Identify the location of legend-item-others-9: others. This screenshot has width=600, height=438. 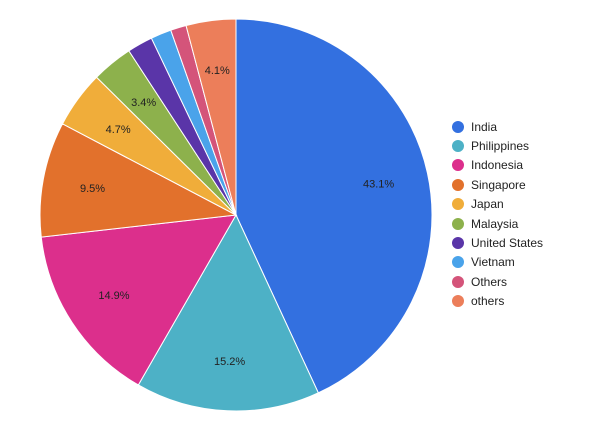
(497, 301).